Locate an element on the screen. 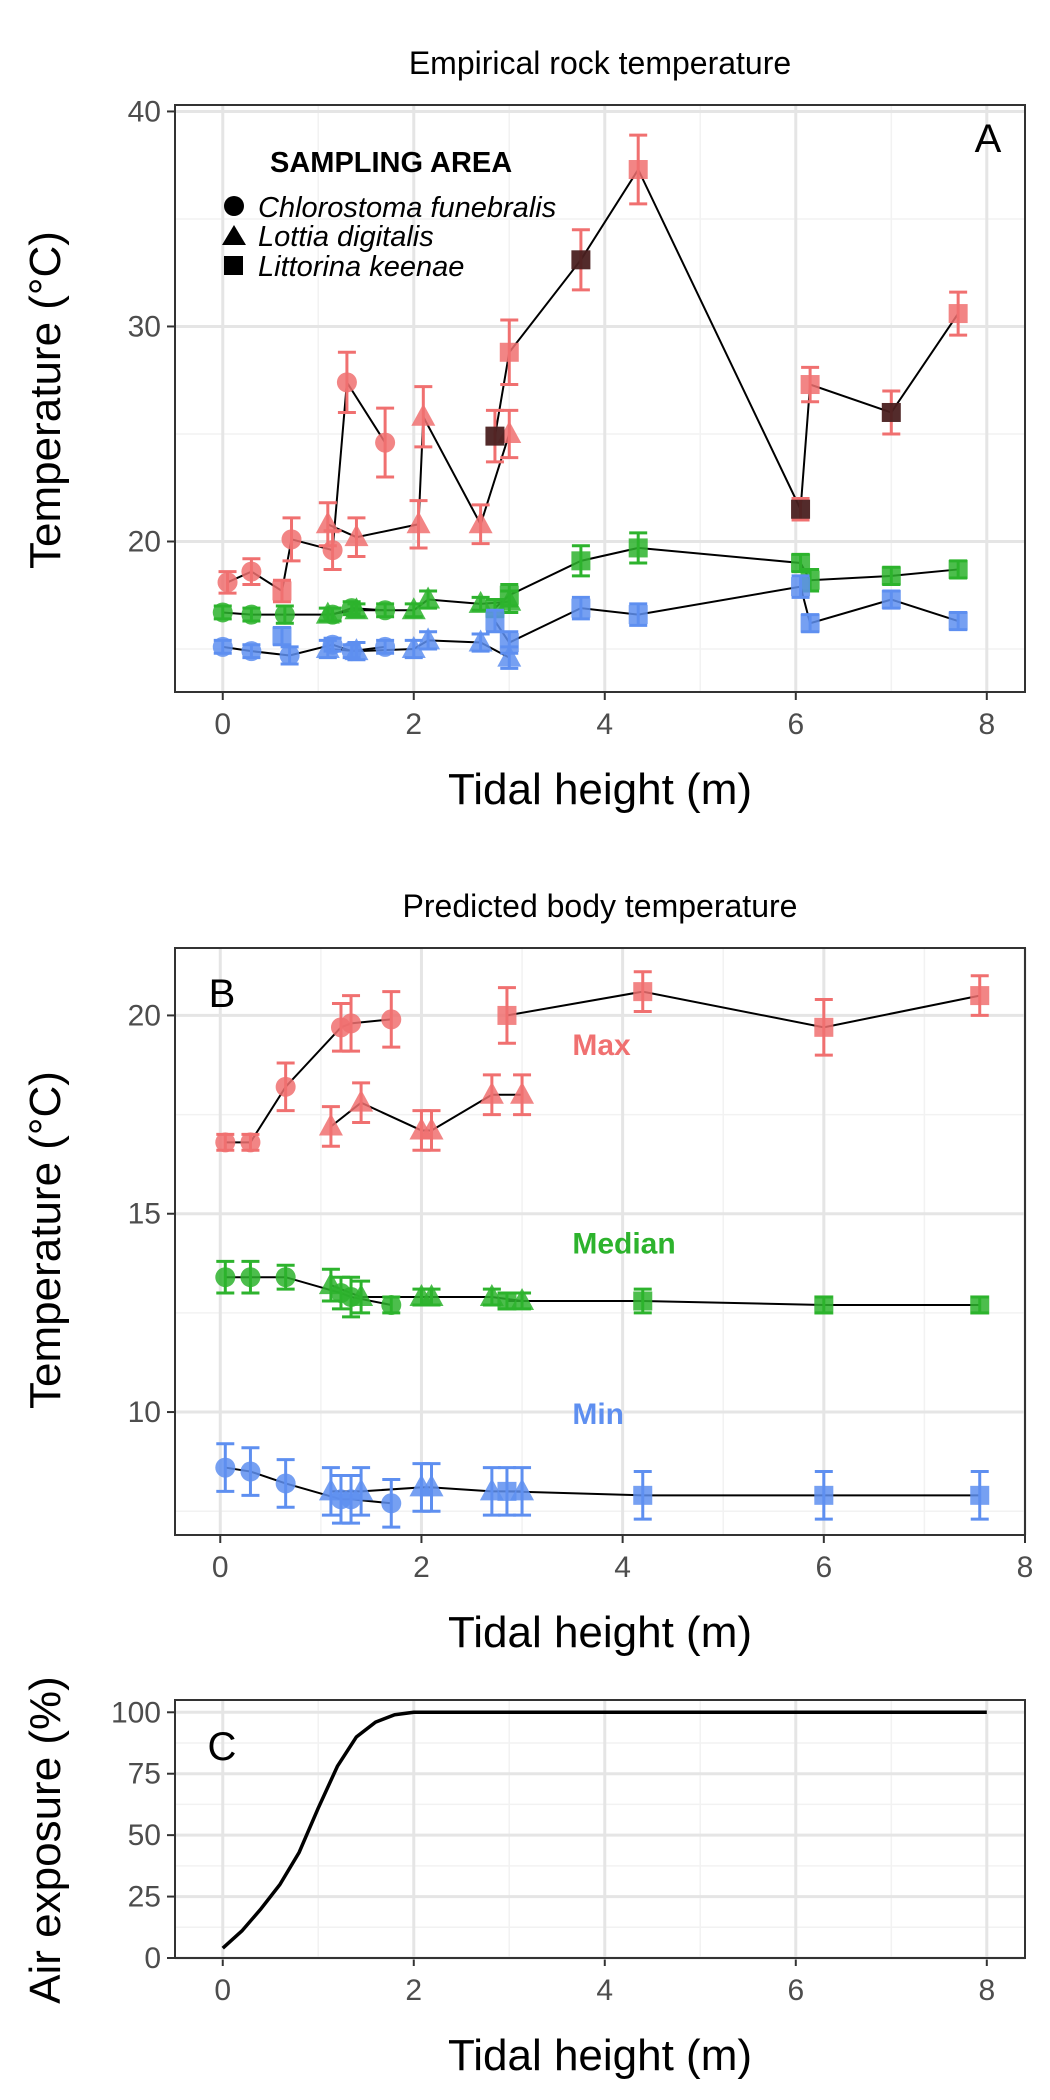 Image resolution: width=1050 pixels, height=2100 pixels. panel-a-y-axis-label: Temperature (°C) is located at coordinates (45, 400).